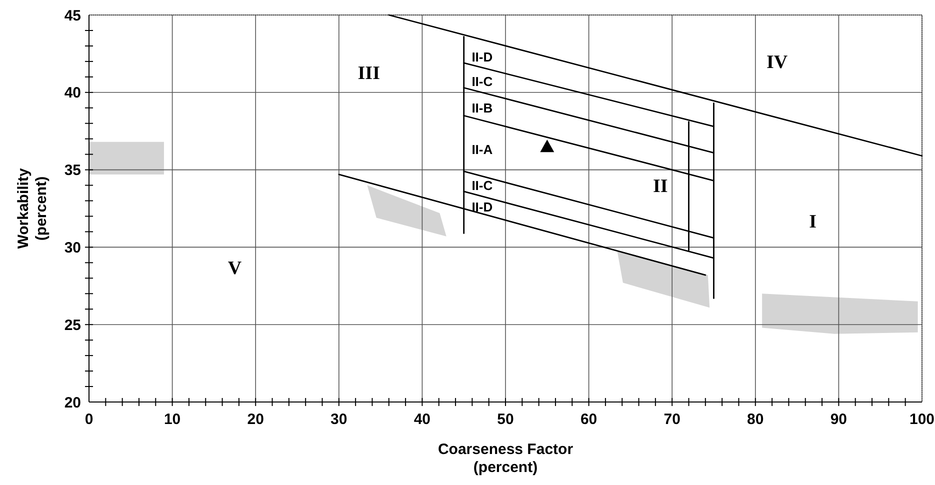 The width and height of the screenshot is (935, 485). Describe the element at coordinates (589, 419) in the screenshot. I see `x-tick-label: 60` at that location.